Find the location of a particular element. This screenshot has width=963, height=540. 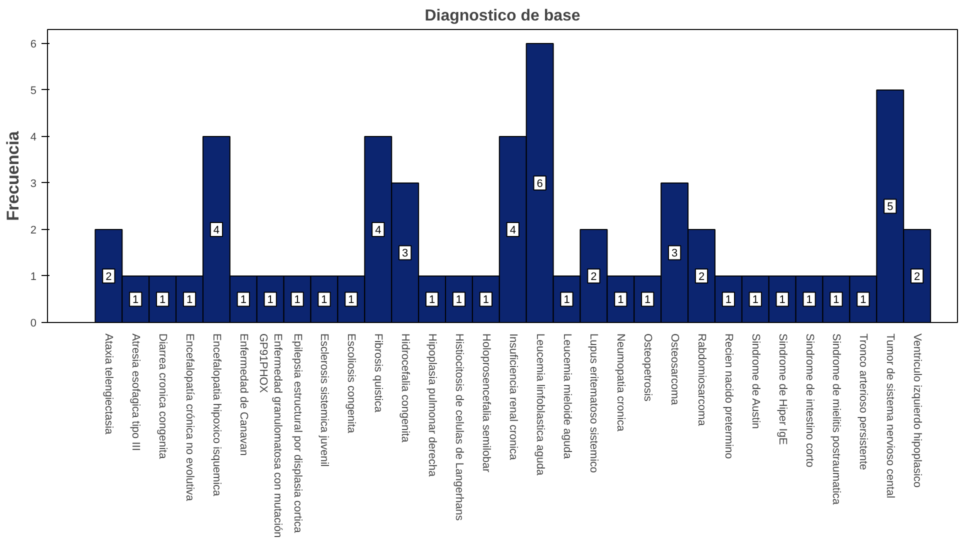

x-tick-label: Enfermedad granulomatosa con mutación GP91PHOX is located at coordinates (270, 436).